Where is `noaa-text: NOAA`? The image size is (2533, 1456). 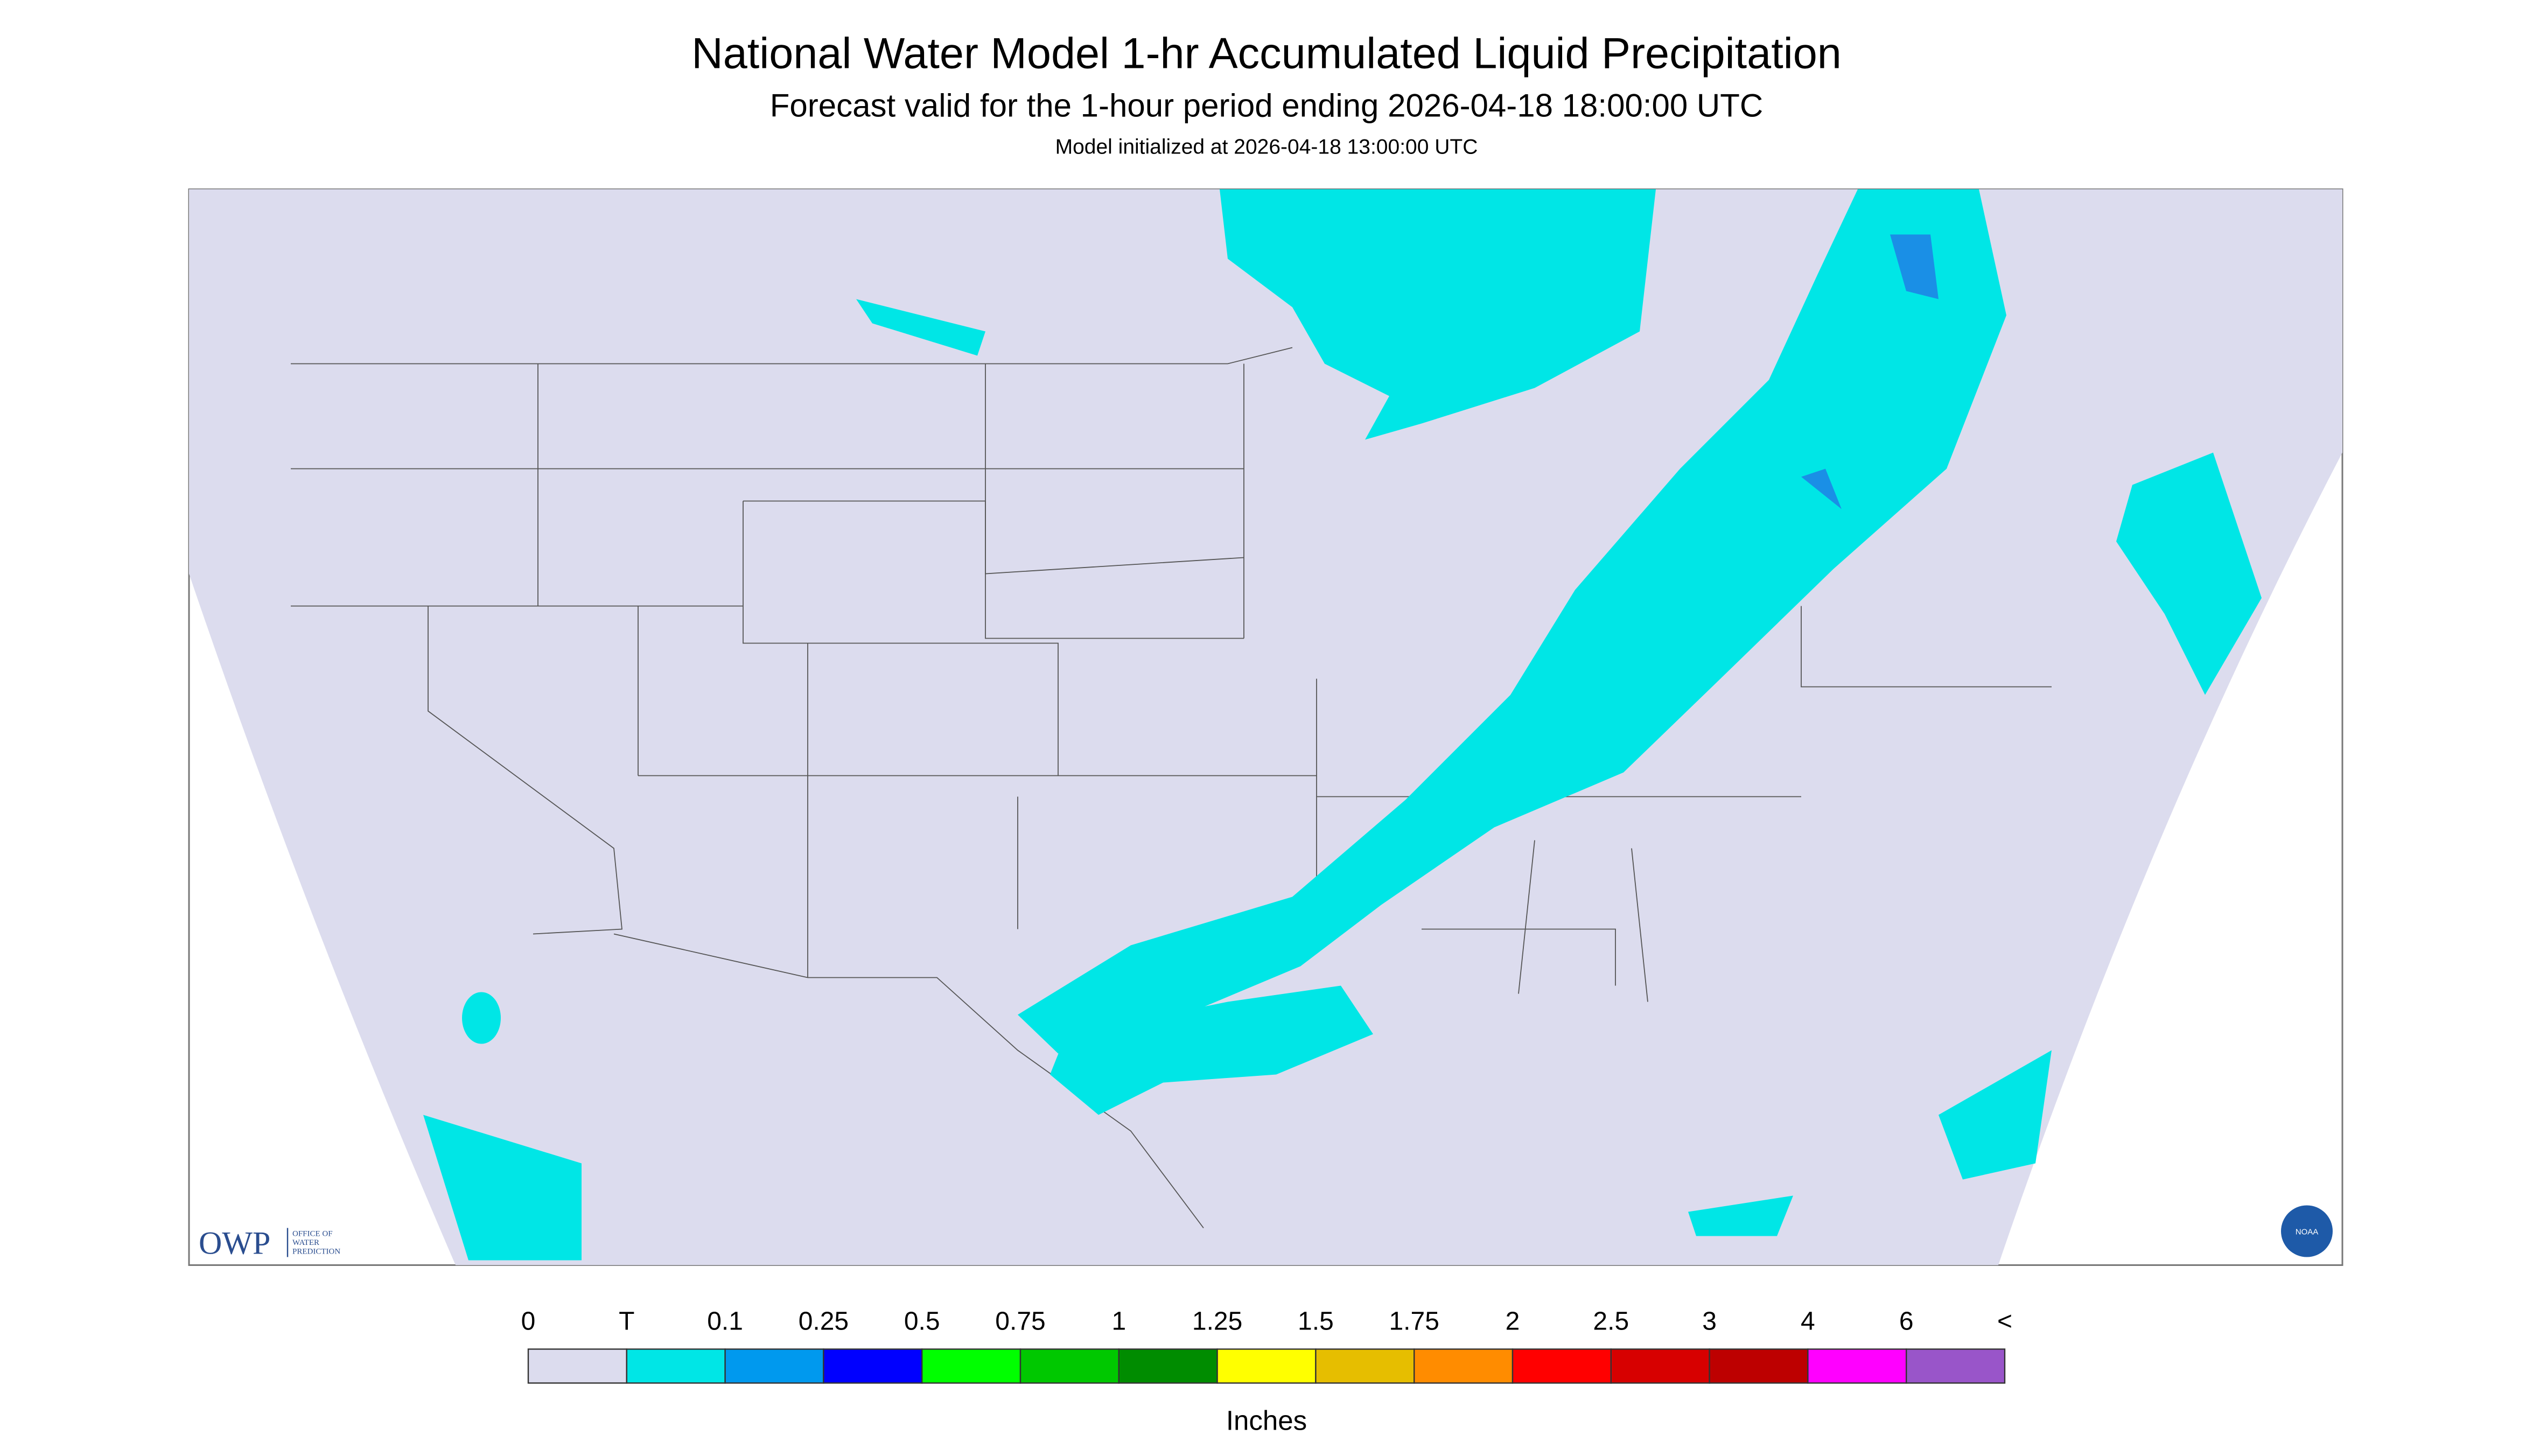
noaa-text: NOAA is located at coordinates (2307, 1232).